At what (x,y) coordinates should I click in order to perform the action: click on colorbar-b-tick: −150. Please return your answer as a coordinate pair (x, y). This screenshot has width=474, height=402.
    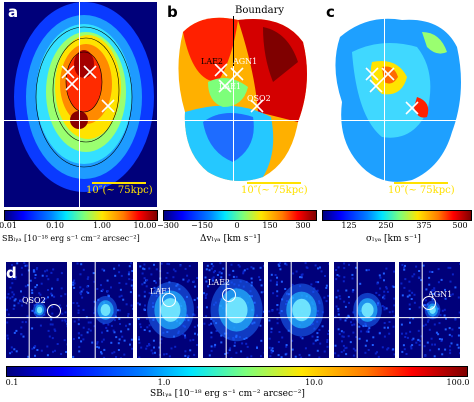
    Looking at the image, I should click on (202, 225).